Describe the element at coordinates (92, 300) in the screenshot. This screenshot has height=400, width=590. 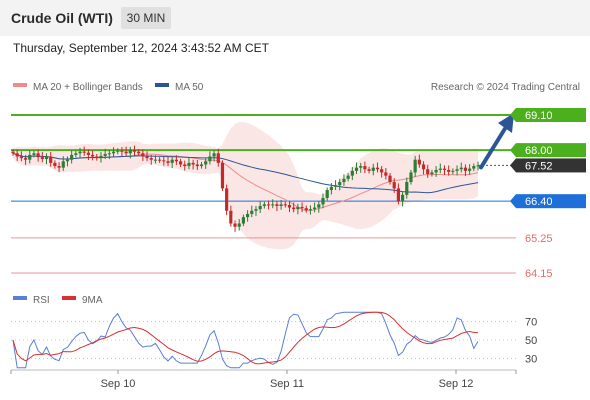
I see `9ma-legend-label: 9MA` at that location.